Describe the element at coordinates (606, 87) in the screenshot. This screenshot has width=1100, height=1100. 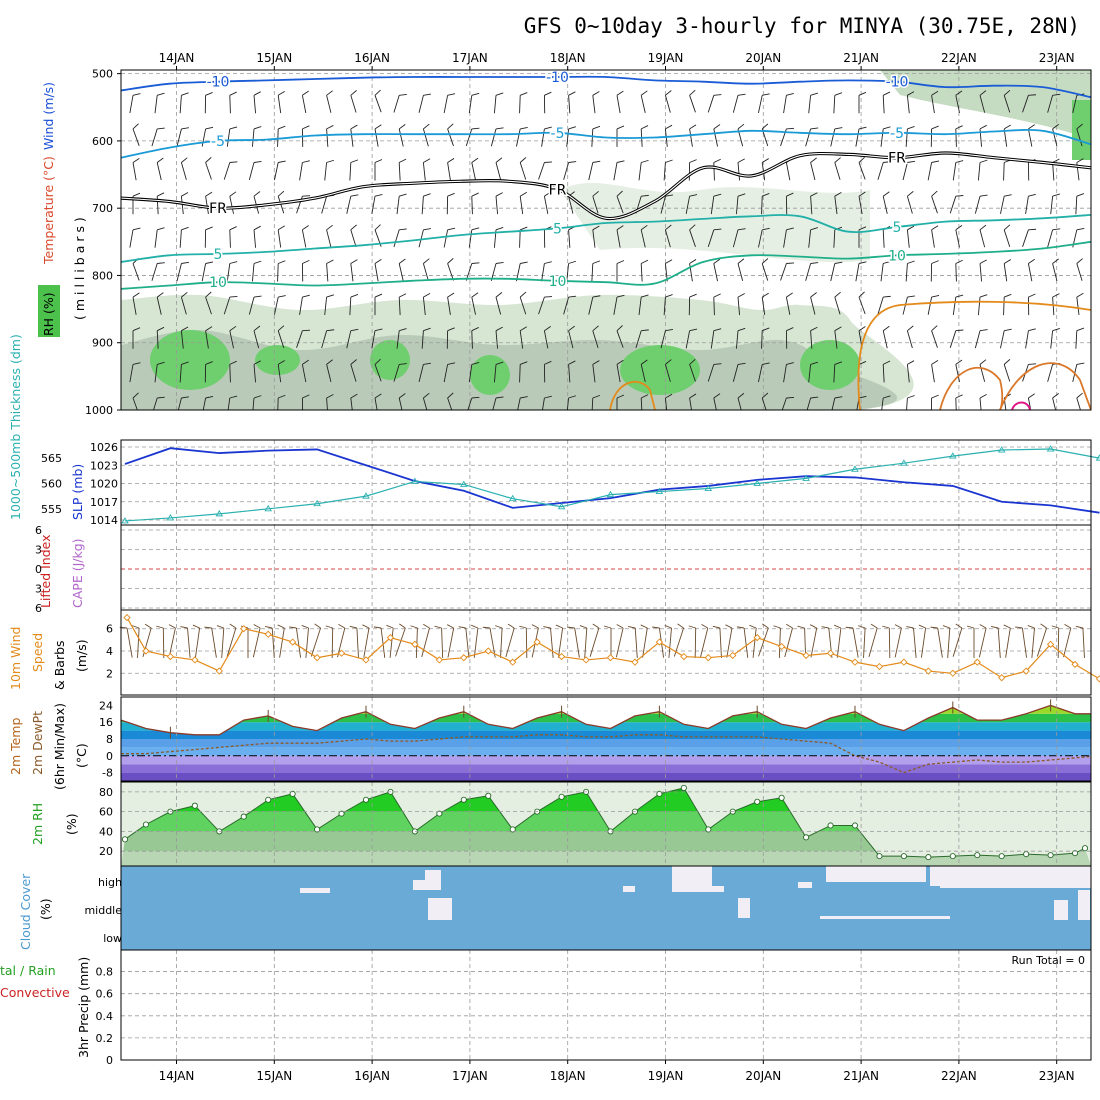
I see `temperature-contour` at that location.